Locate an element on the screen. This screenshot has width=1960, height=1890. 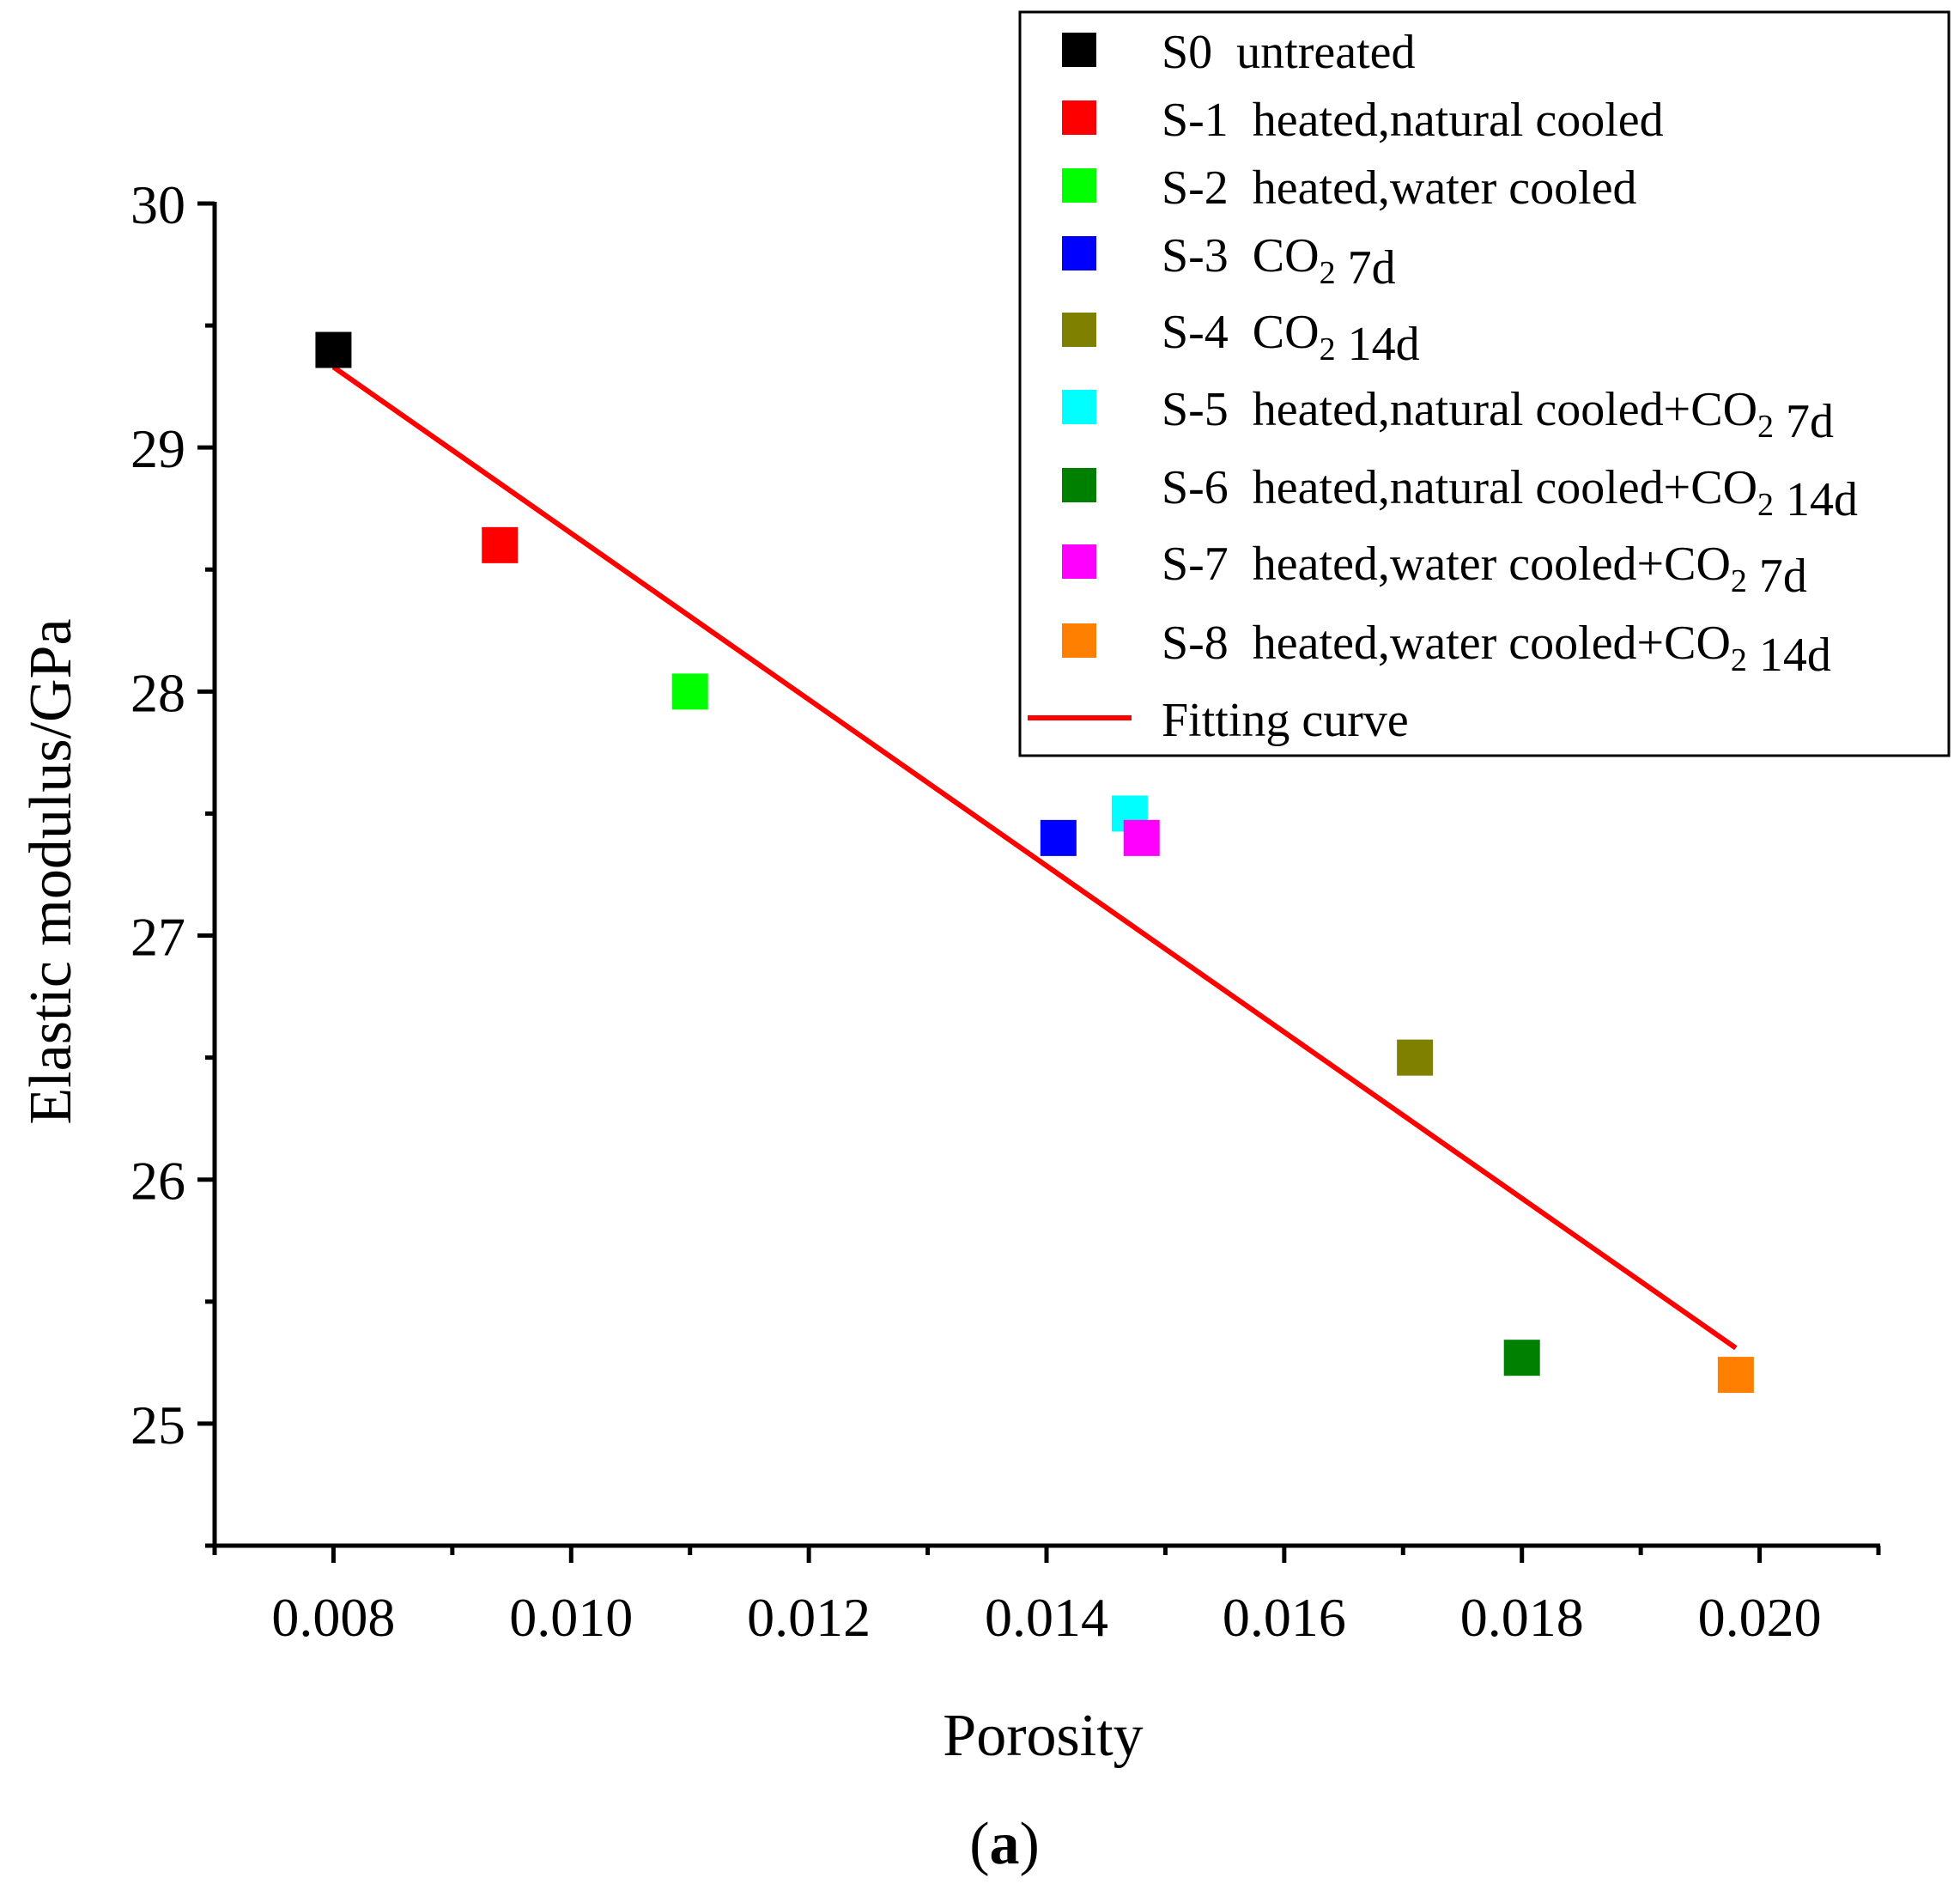
y-axis-title: Elastic modulus/GPa is located at coordinates (51, 871).